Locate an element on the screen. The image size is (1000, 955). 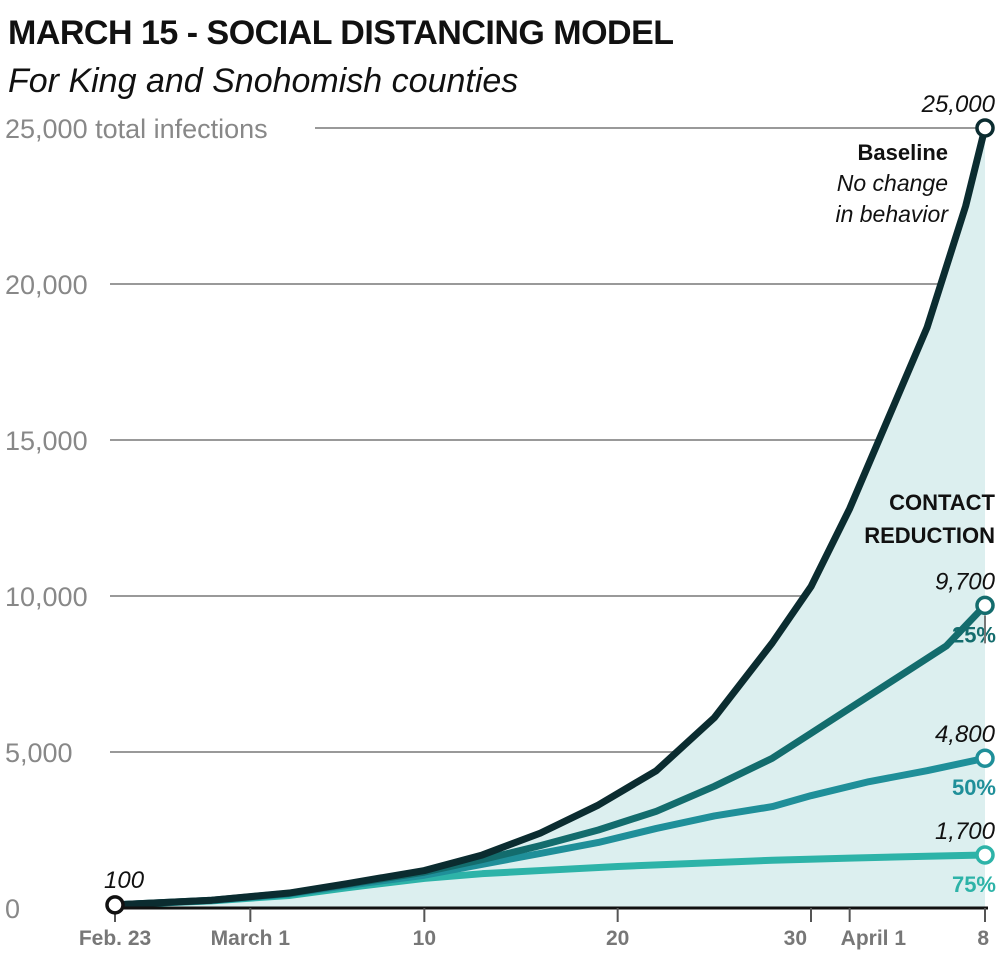
x-axis-labels: Feb. 23 March 1 10 20 30 April 1 8 is located at coordinates (534, 929).